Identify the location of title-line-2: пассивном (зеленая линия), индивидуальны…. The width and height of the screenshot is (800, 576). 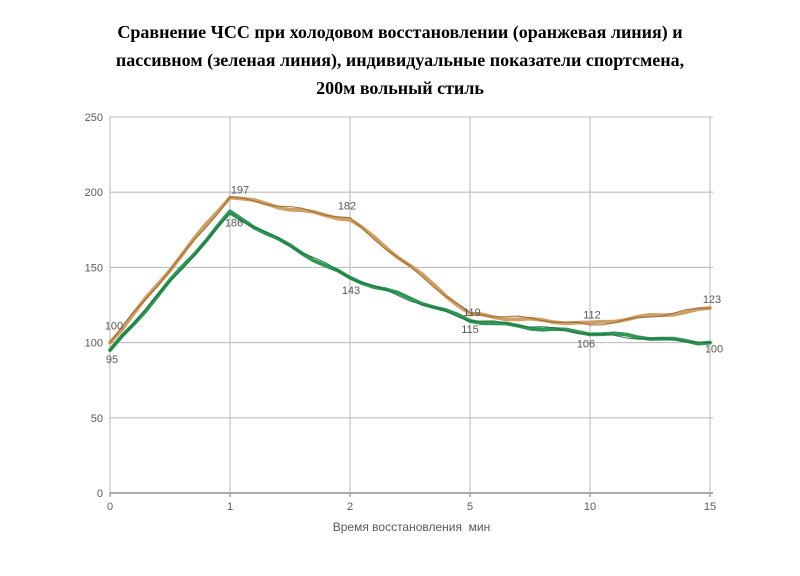
(400, 60).